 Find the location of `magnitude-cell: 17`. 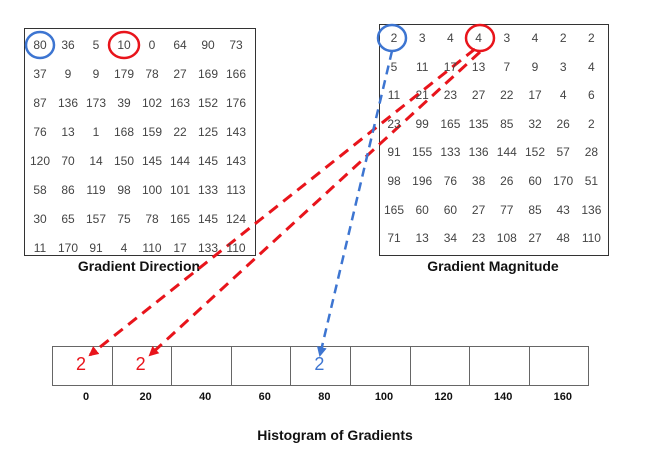

magnitude-cell: 17 is located at coordinates (535, 95).